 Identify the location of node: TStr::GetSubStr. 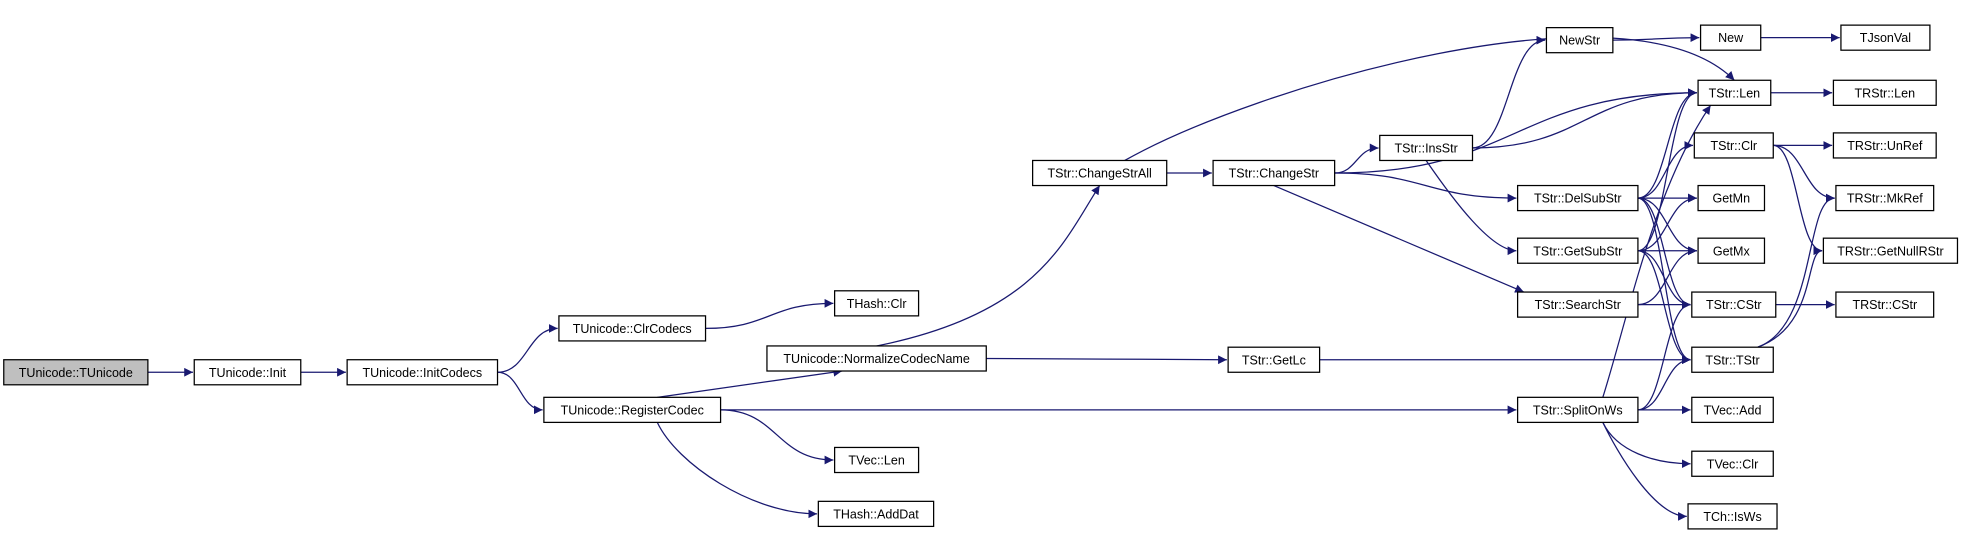
(1577, 250).